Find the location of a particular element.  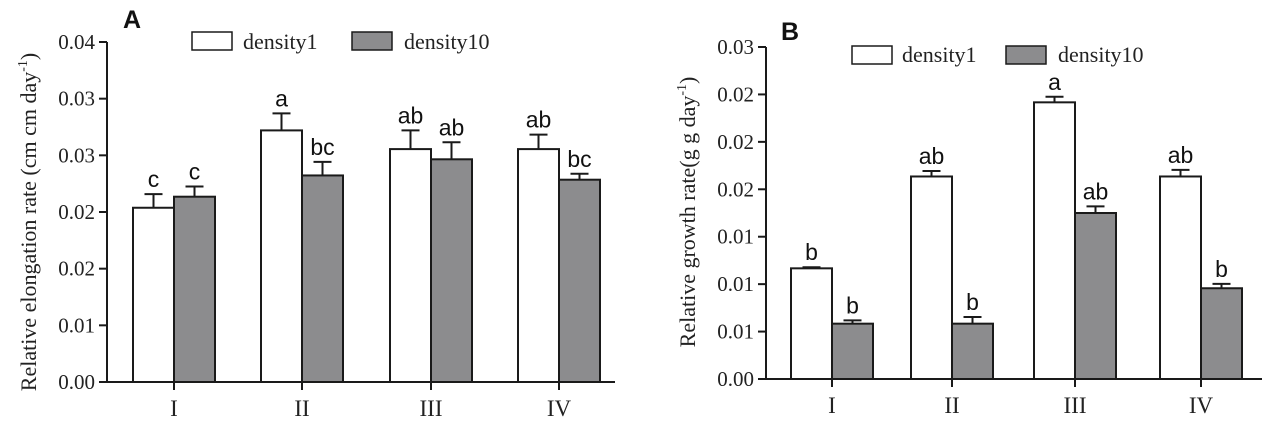

p1-x-tick-label: I is located at coordinates (832, 405).